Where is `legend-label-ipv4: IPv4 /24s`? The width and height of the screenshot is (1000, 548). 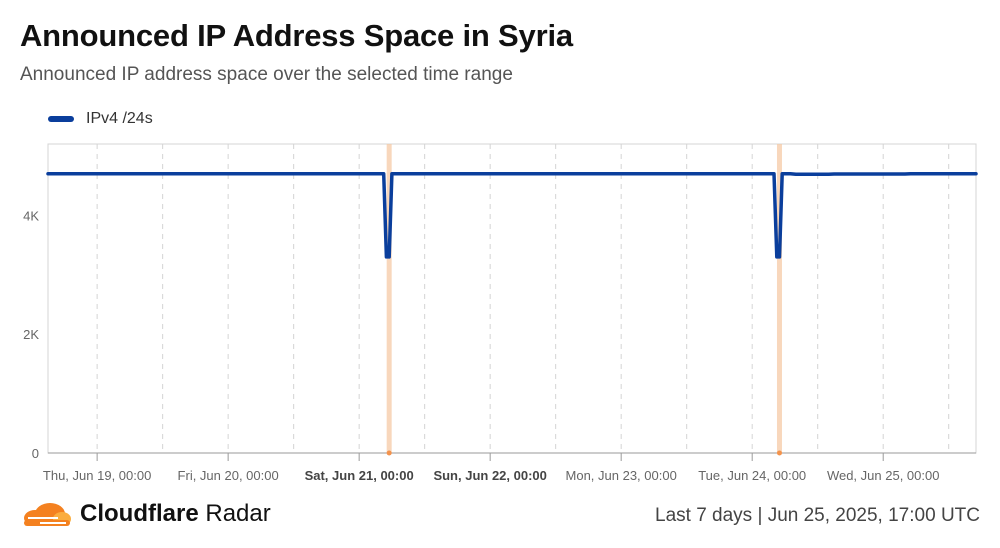
legend-label-ipv4: IPv4 /24s is located at coordinates (119, 118).